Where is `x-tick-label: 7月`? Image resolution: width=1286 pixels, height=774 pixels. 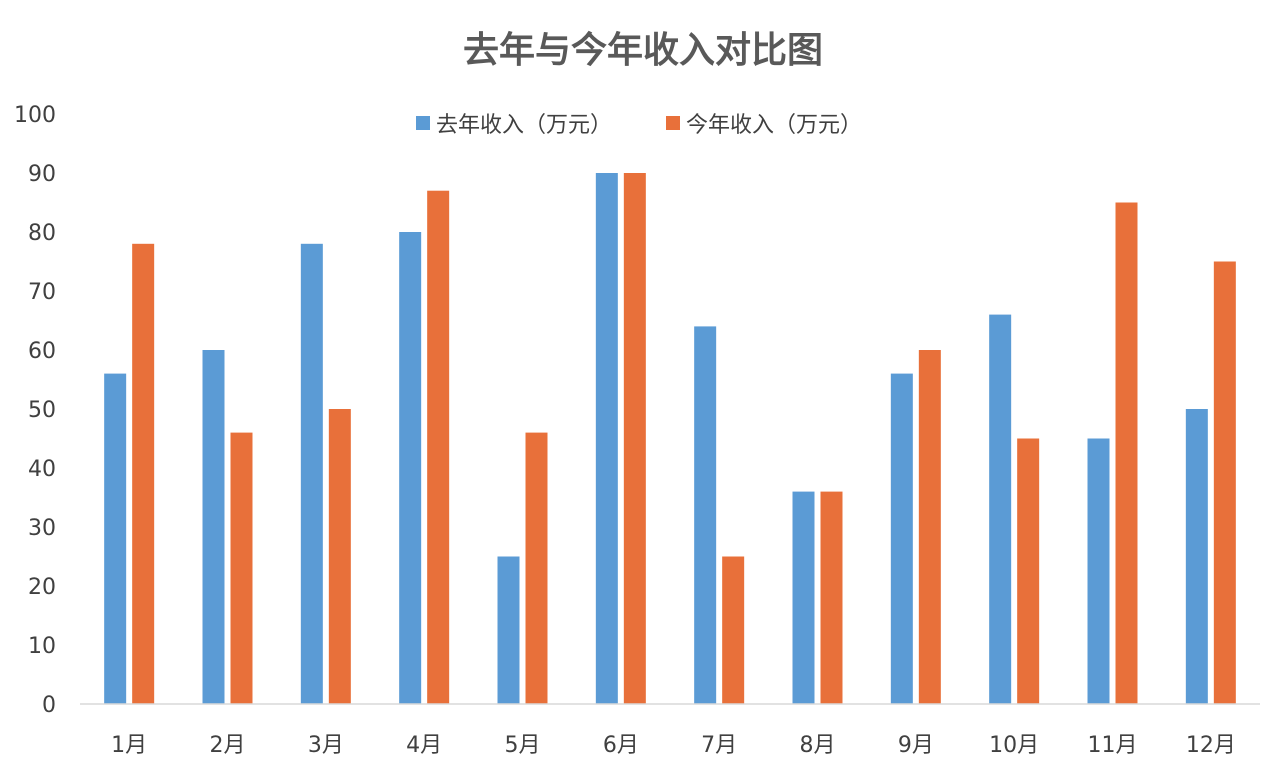 x-tick-label: 7月 is located at coordinates (719, 745).